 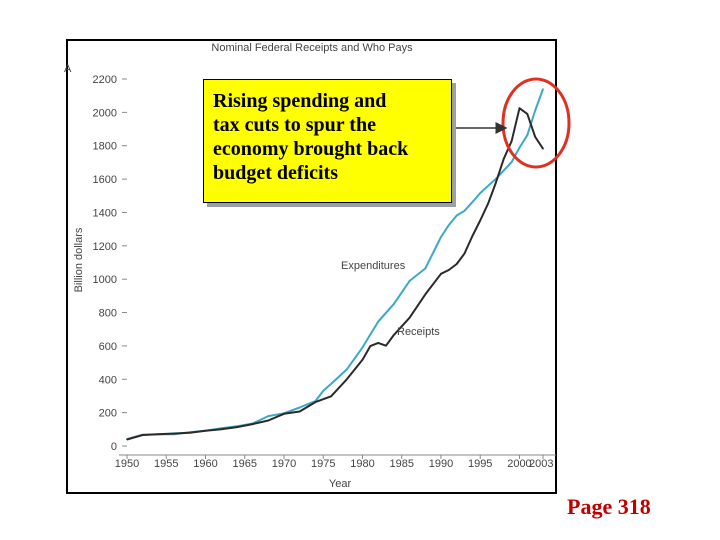 What do you see at coordinates (300, 101) in the screenshot?
I see `callout-line-1: Rising spending and` at bounding box center [300, 101].